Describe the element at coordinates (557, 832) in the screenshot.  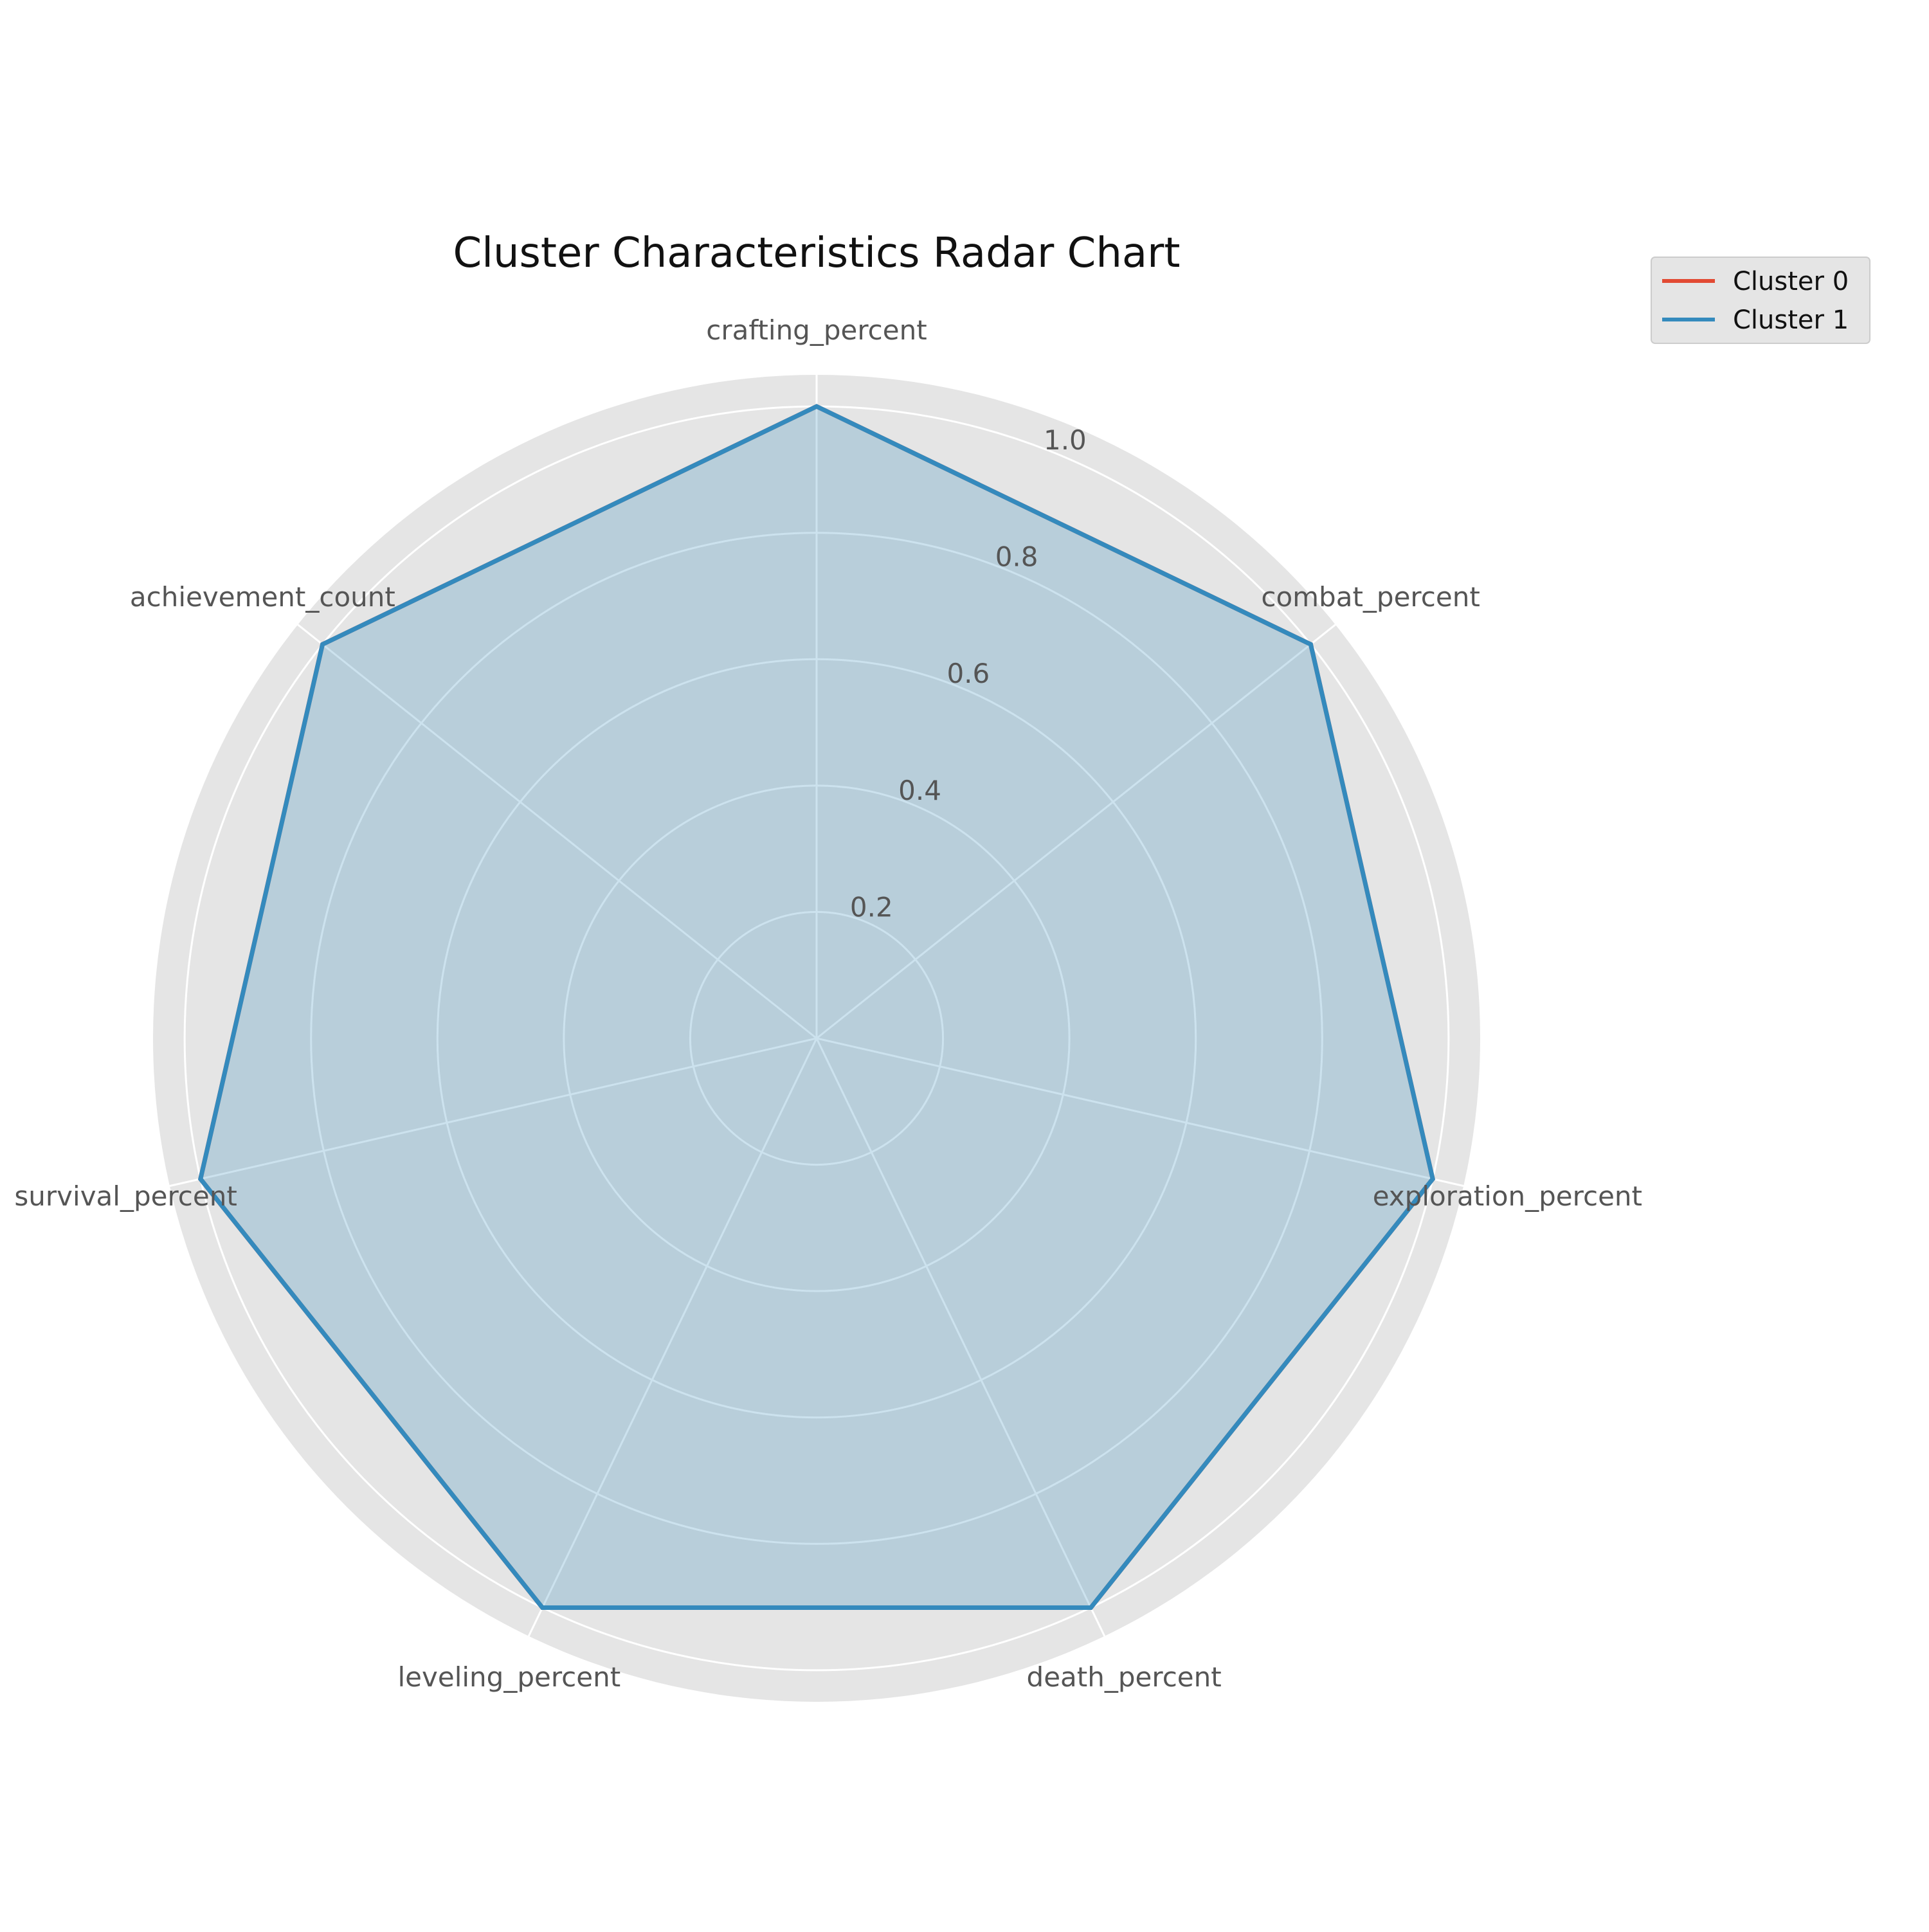
I see `spoke-achievement_count` at that location.